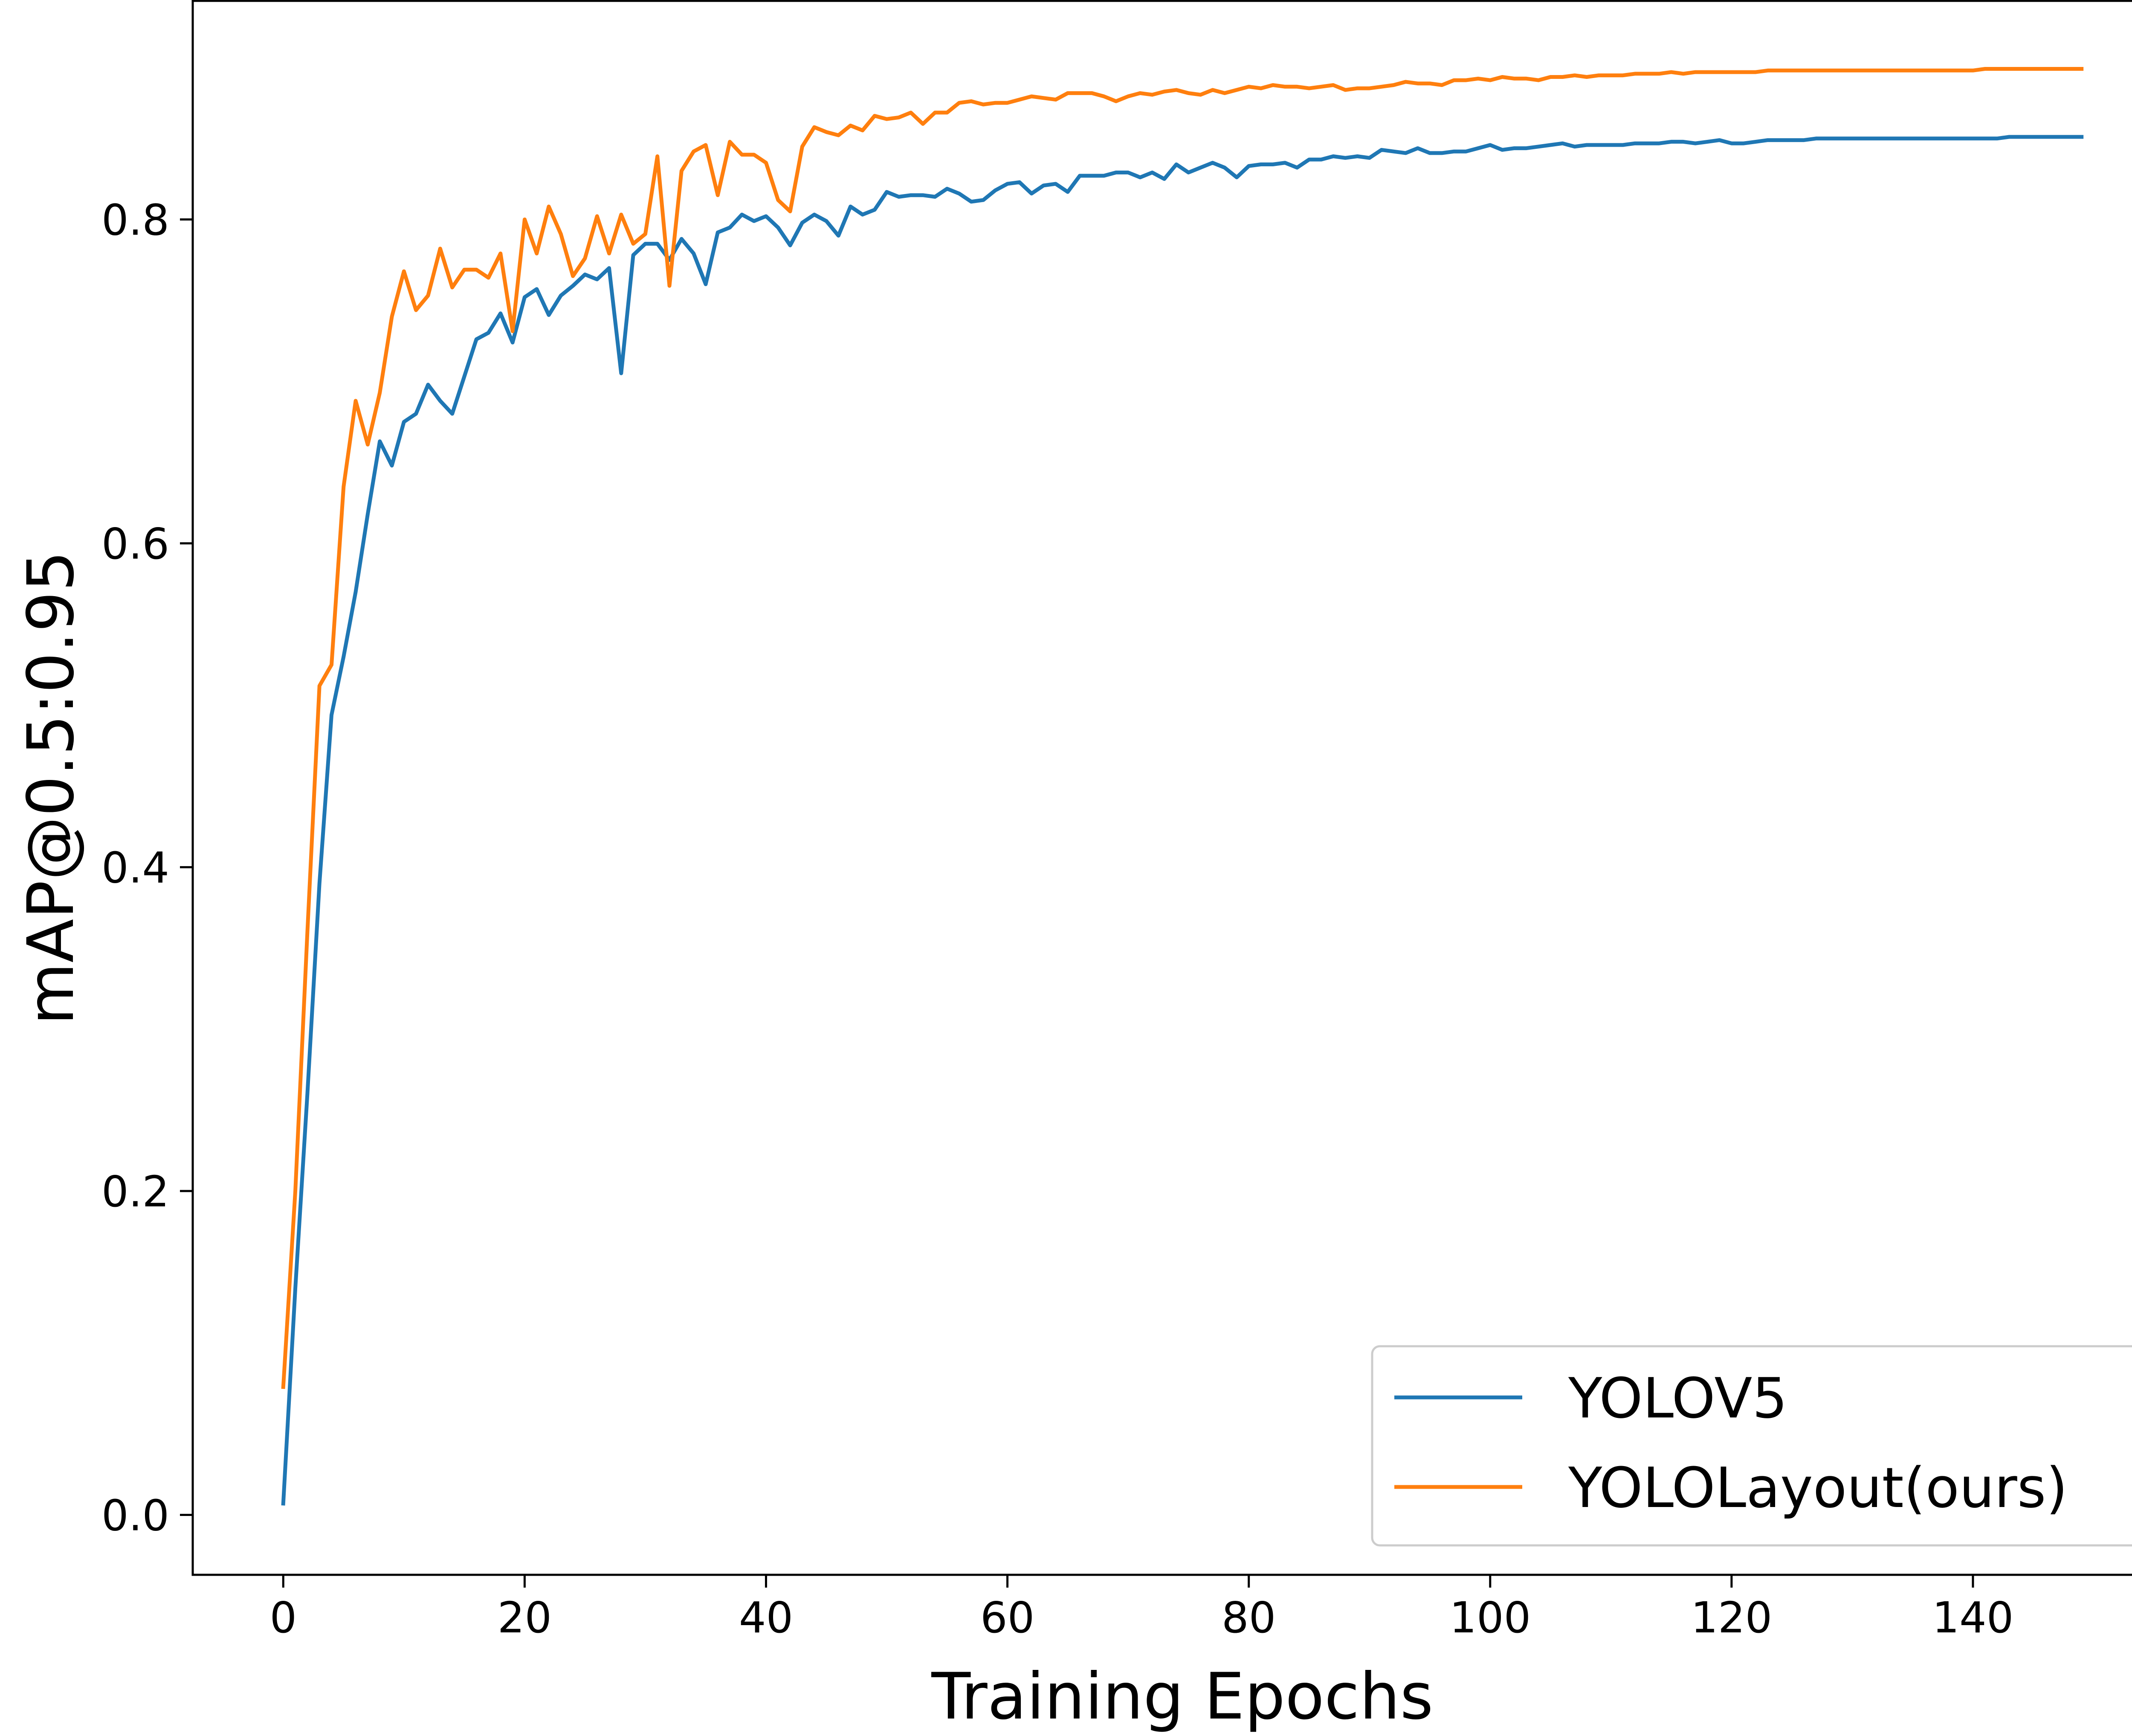 The image size is (2132, 1736). Describe the element at coordinates (135, 868) in the screenshot. I see `y-tick-label: 0.4` at that location.